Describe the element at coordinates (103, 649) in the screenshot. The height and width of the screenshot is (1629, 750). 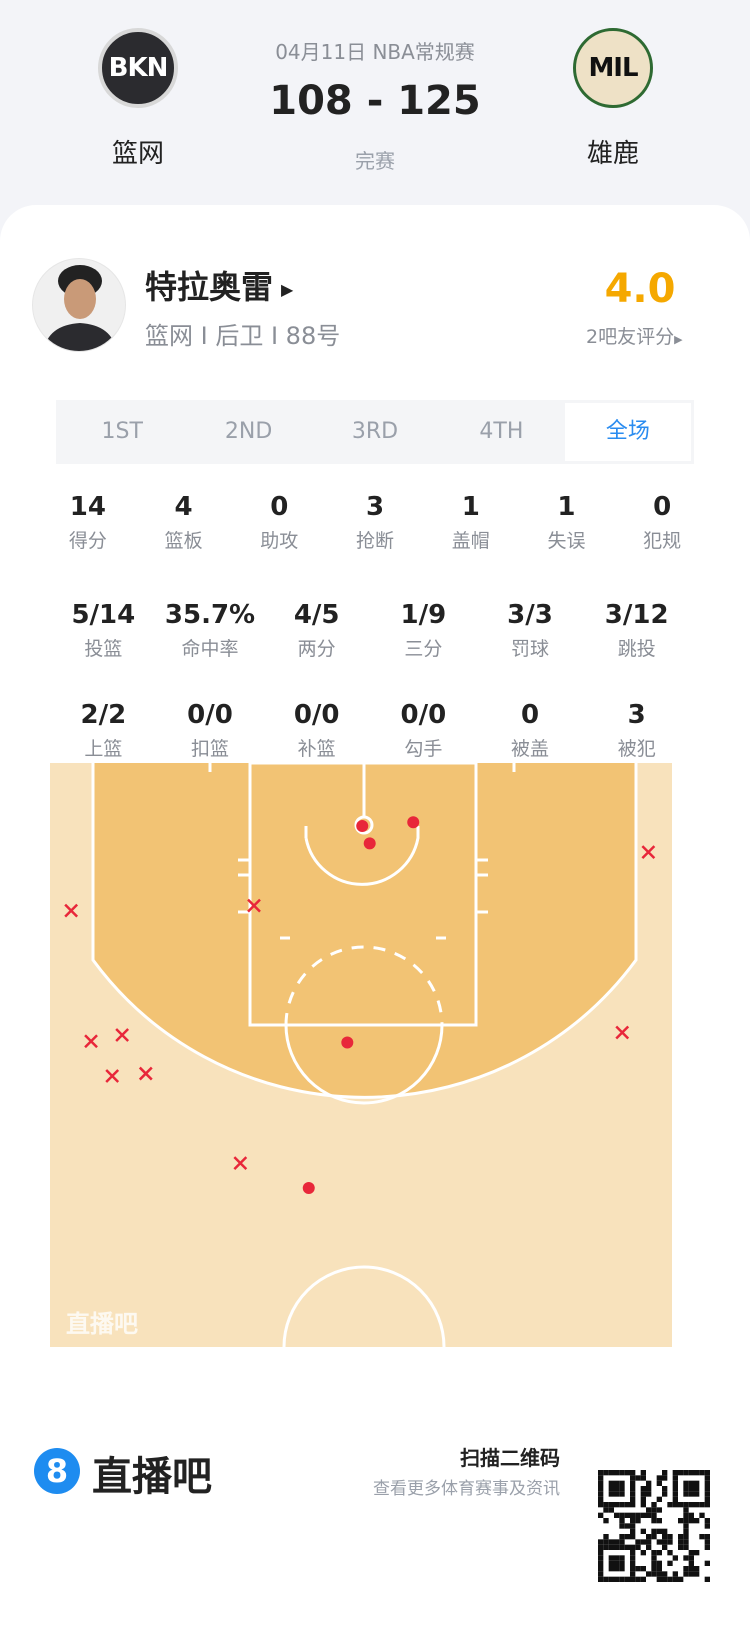
I see `stat-label: 投篮` at that location.